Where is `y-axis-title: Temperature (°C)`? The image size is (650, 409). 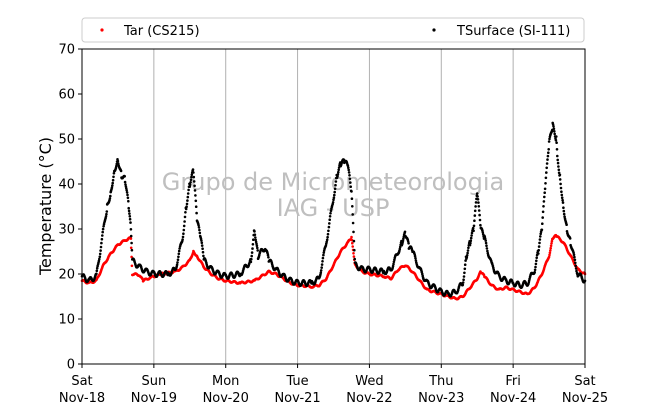
y-axis-title: Temperature (°C) is located at coordinates (45, 206).